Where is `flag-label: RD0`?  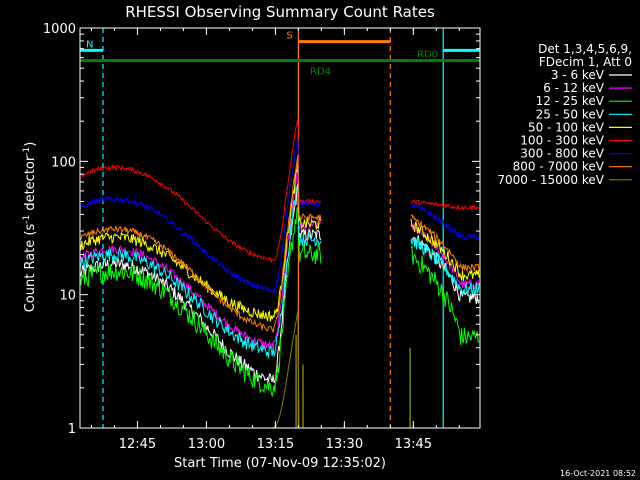 flag-label: RD0 is located at coordinates (427, 55).